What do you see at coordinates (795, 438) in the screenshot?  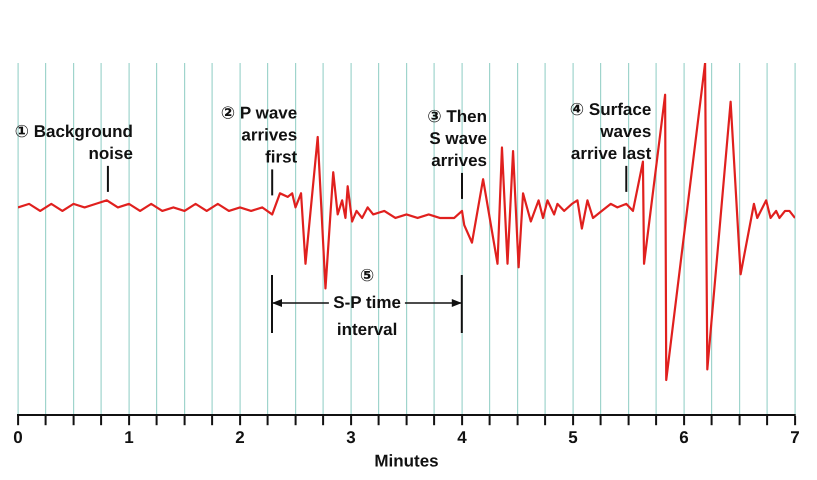 I see `x-tick-label: 7` at bounding box center [795, 438].